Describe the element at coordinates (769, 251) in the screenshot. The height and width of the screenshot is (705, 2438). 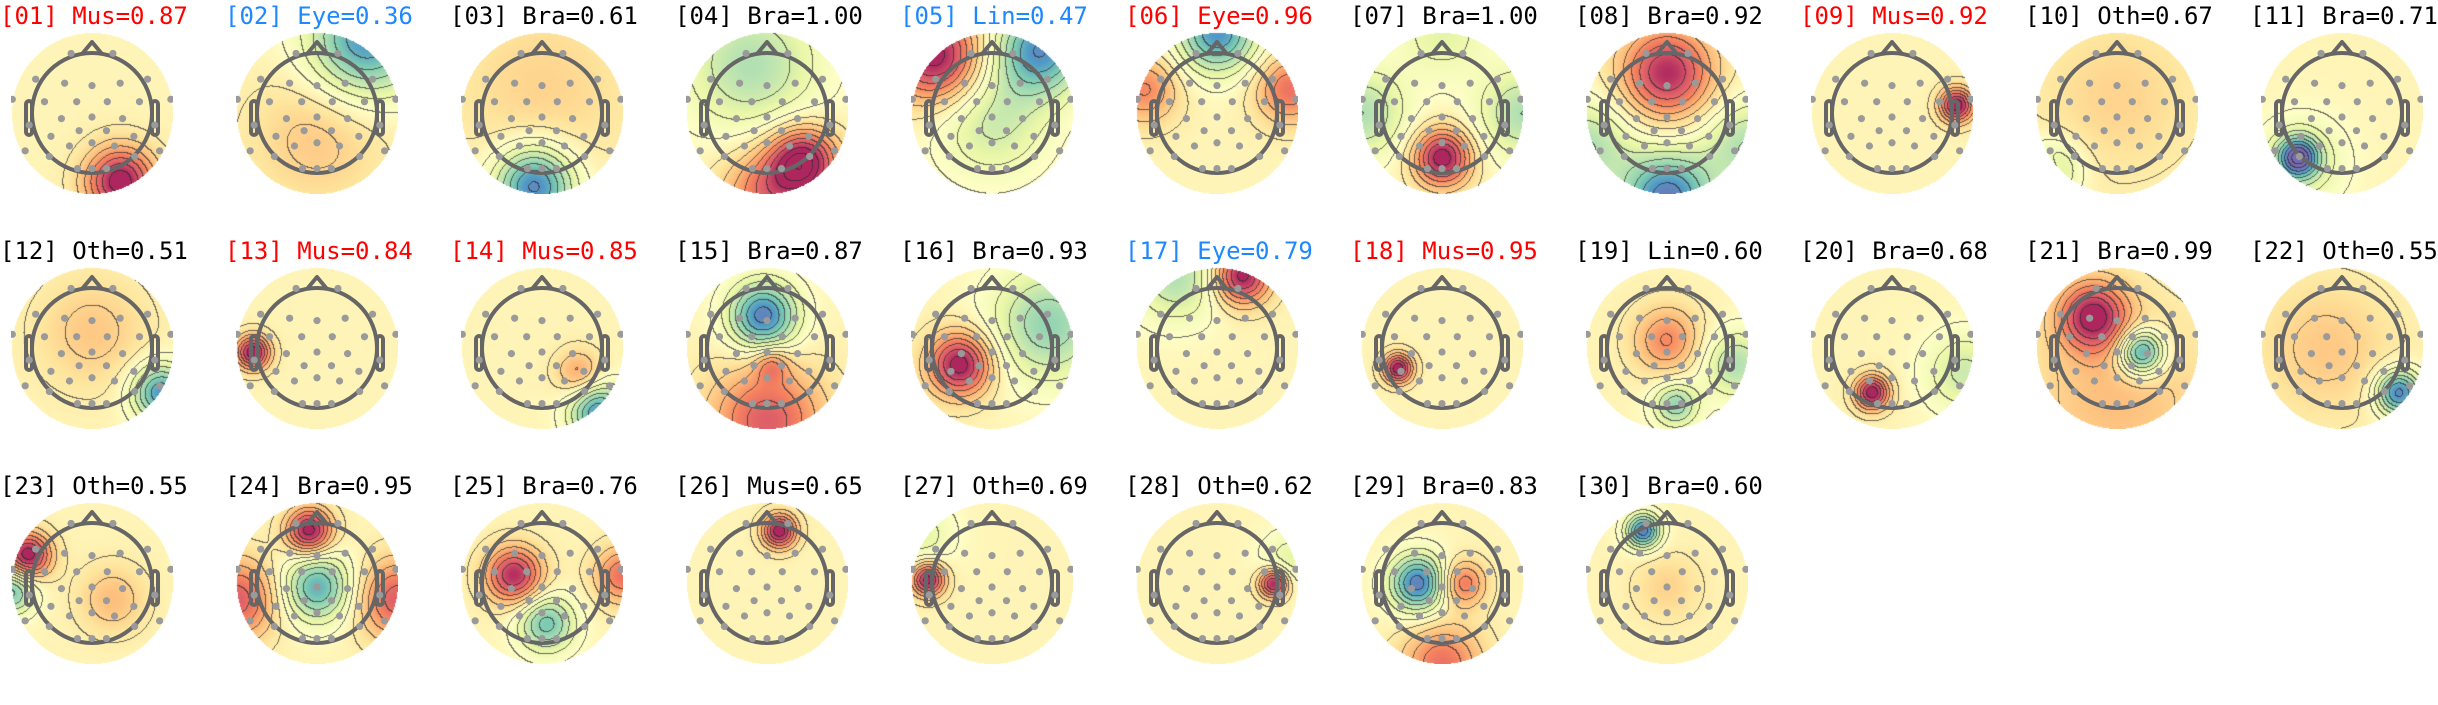
I see `component-title: [15] Bra=0.87` at that location.